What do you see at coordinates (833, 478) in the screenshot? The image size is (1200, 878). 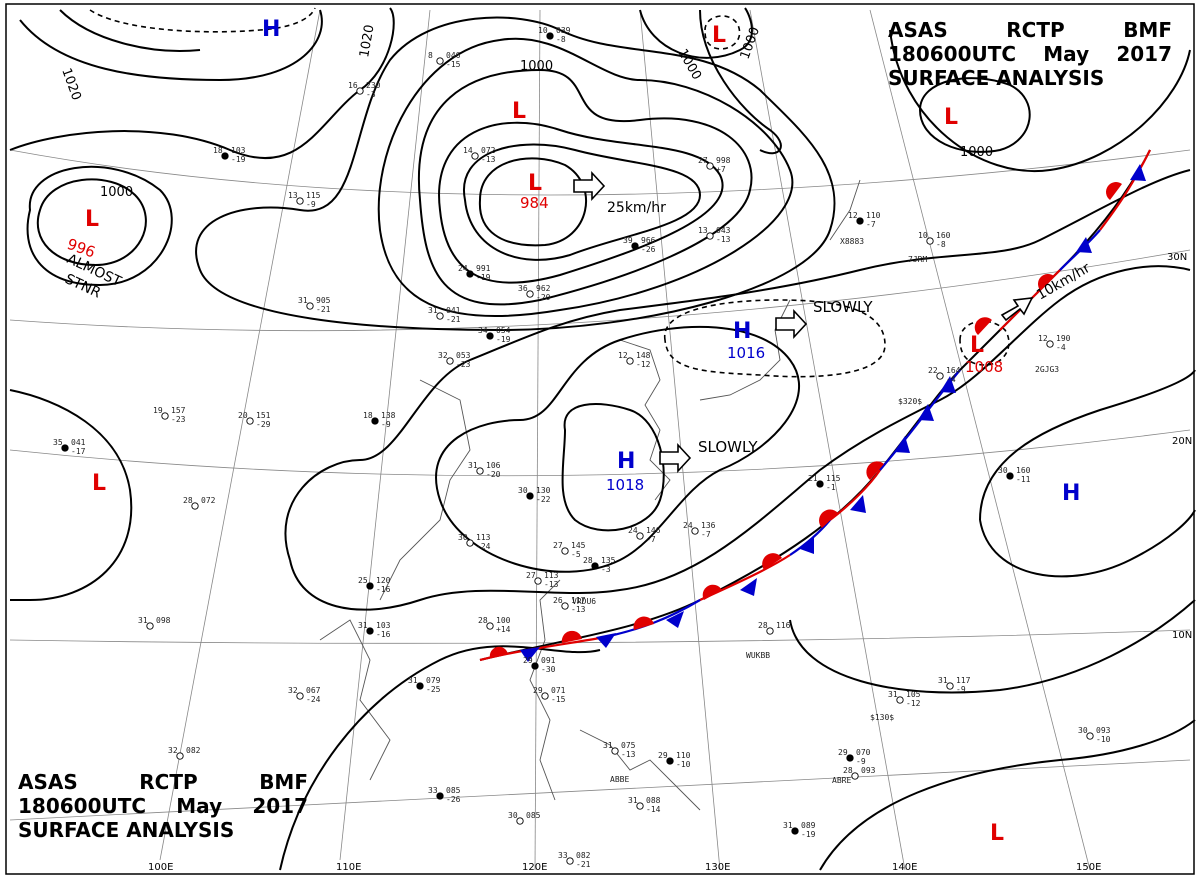 I see `station-pressure: 115` at bounding box center [833, 478].